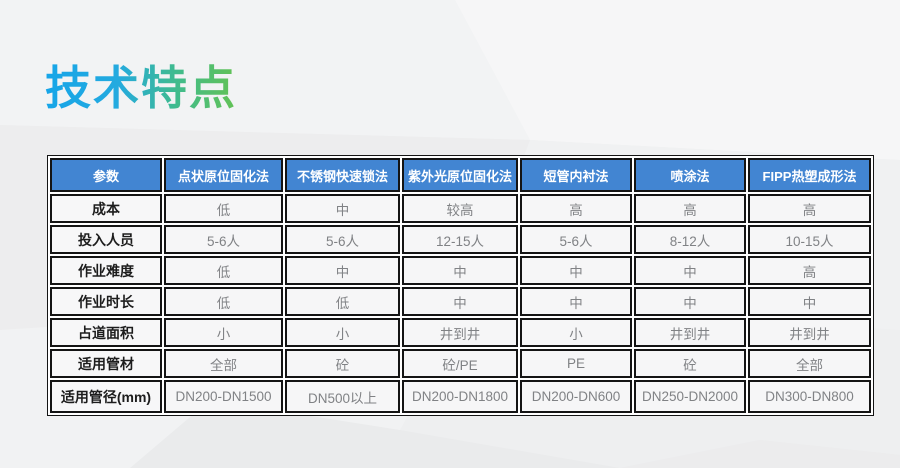 This screenshot has height=468, width=900. Describe the element at coordinates (106, 270) in the screenshot. I see `row-label: 作业难度` at that location.